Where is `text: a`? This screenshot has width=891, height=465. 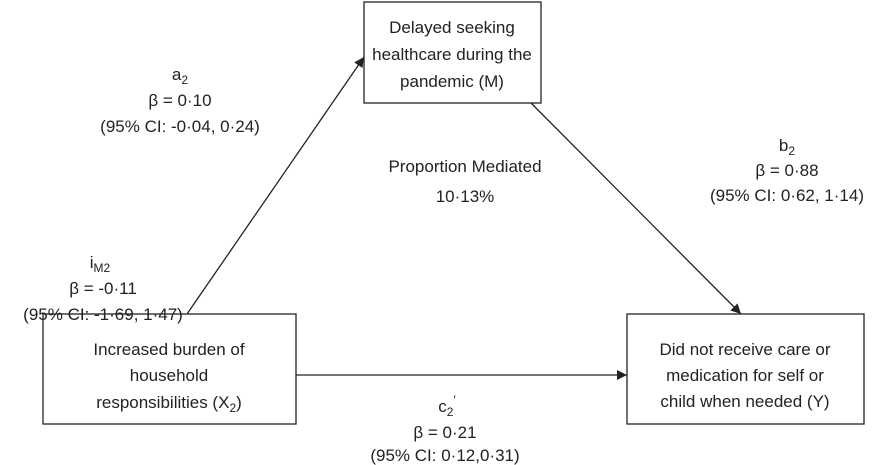
text: a is located at coordinates (177, 74).